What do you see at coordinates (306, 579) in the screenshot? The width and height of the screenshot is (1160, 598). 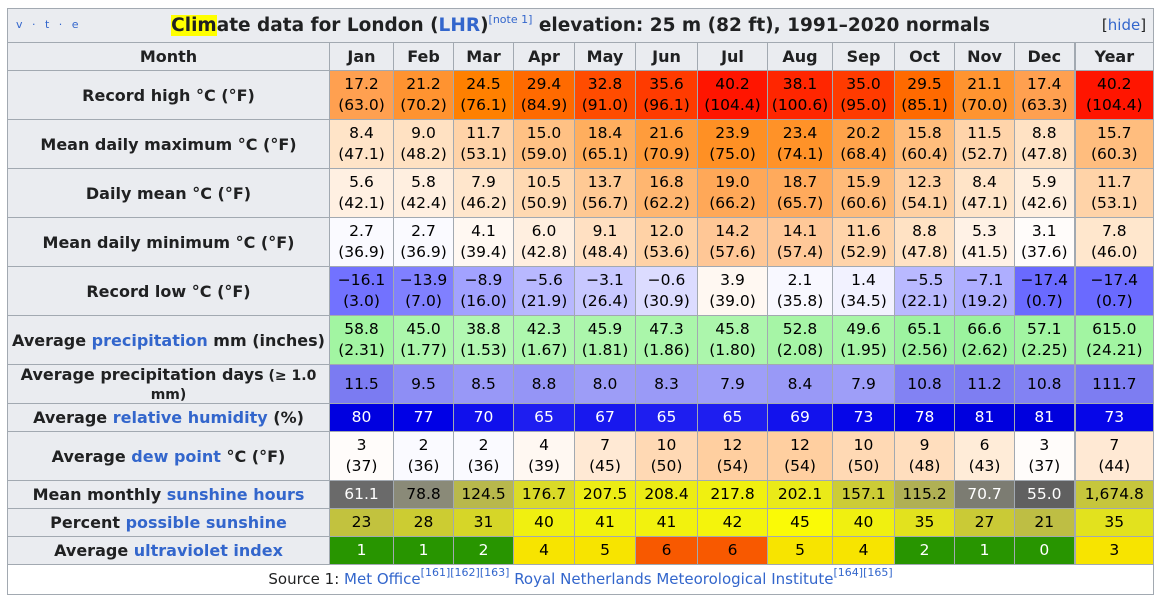 I see `source-prefix: Source 1:` at bounding box center [306, 579].